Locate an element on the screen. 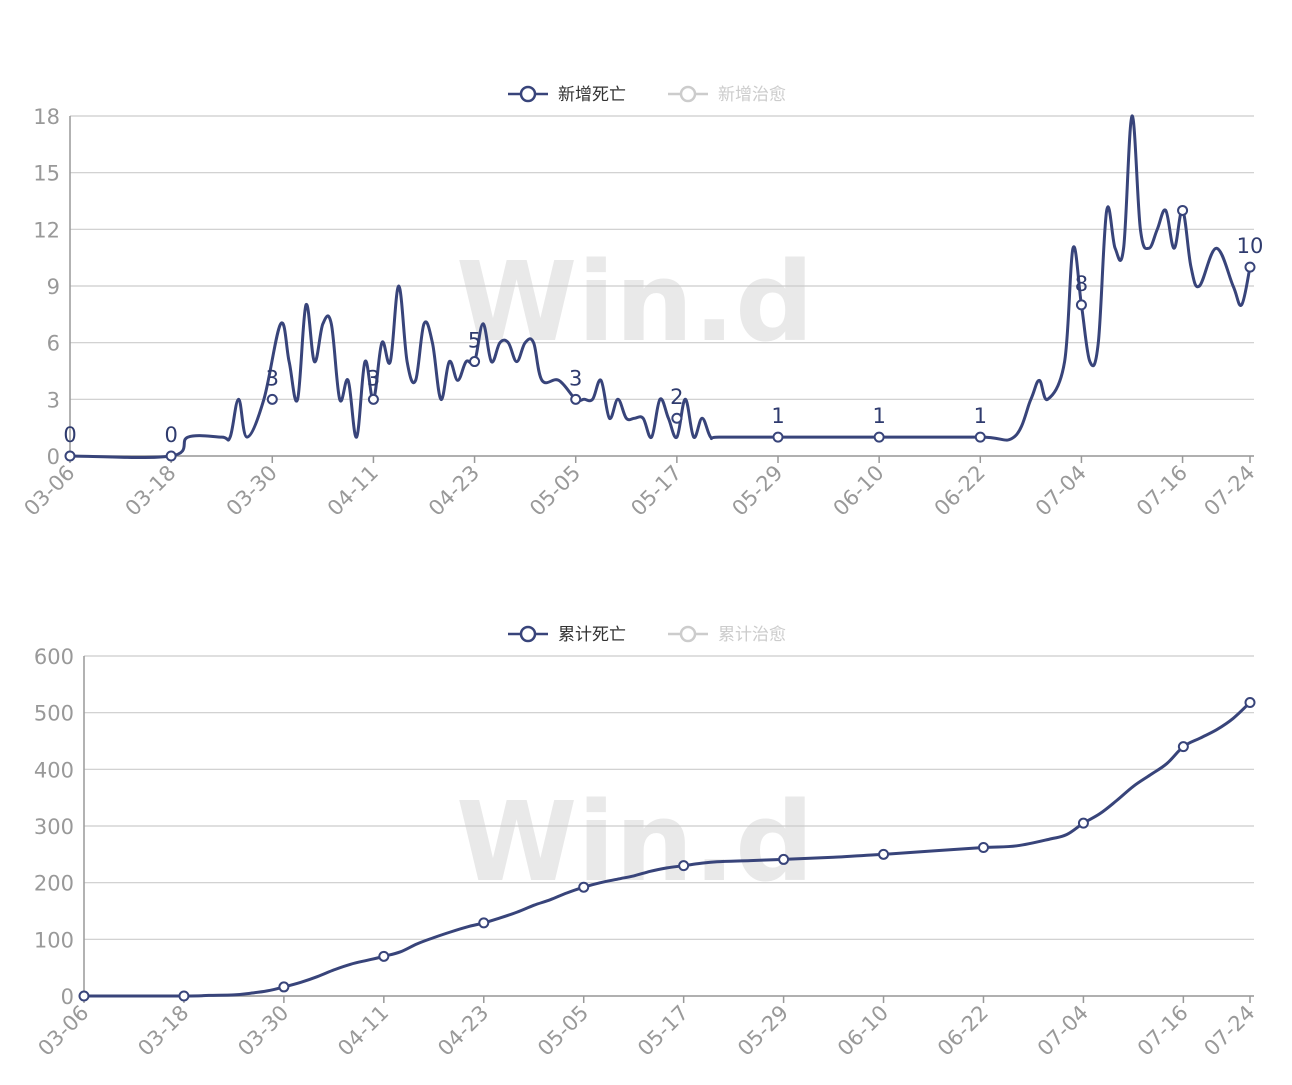 The height and width of the screenshot is (1085, 1292). legend-item-1: 累计治愈 is located at coordinates (727, 635).